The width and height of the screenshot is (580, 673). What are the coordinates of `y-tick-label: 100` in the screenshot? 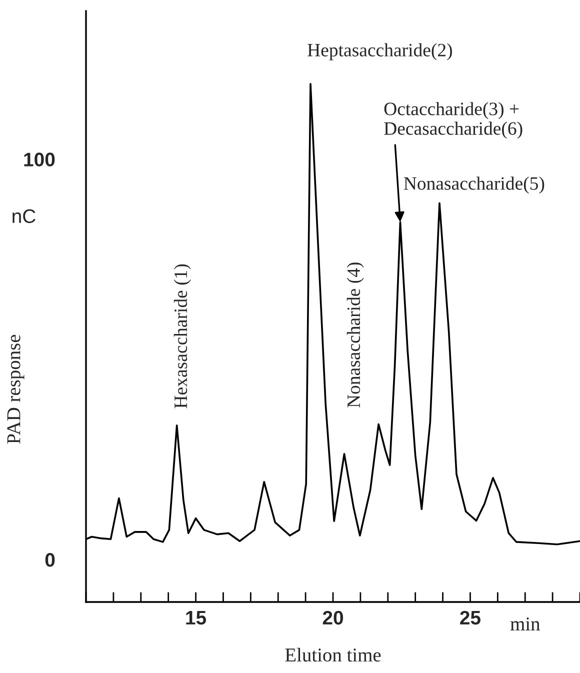 It's located at (39, 159).